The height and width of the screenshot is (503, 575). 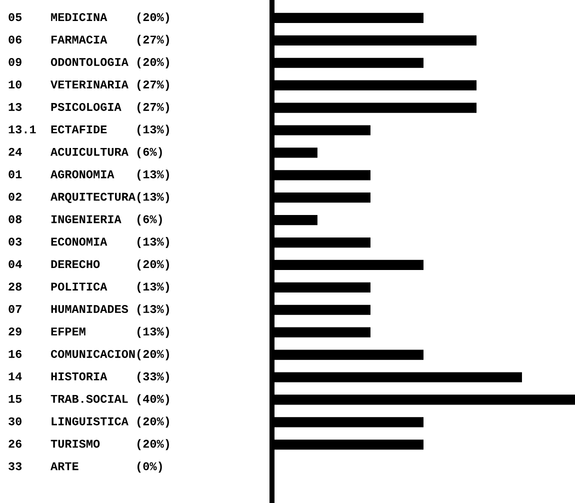 I want to click on y-tick-label: 16 COMUNICACION(20%), so click(x=88, y=354).